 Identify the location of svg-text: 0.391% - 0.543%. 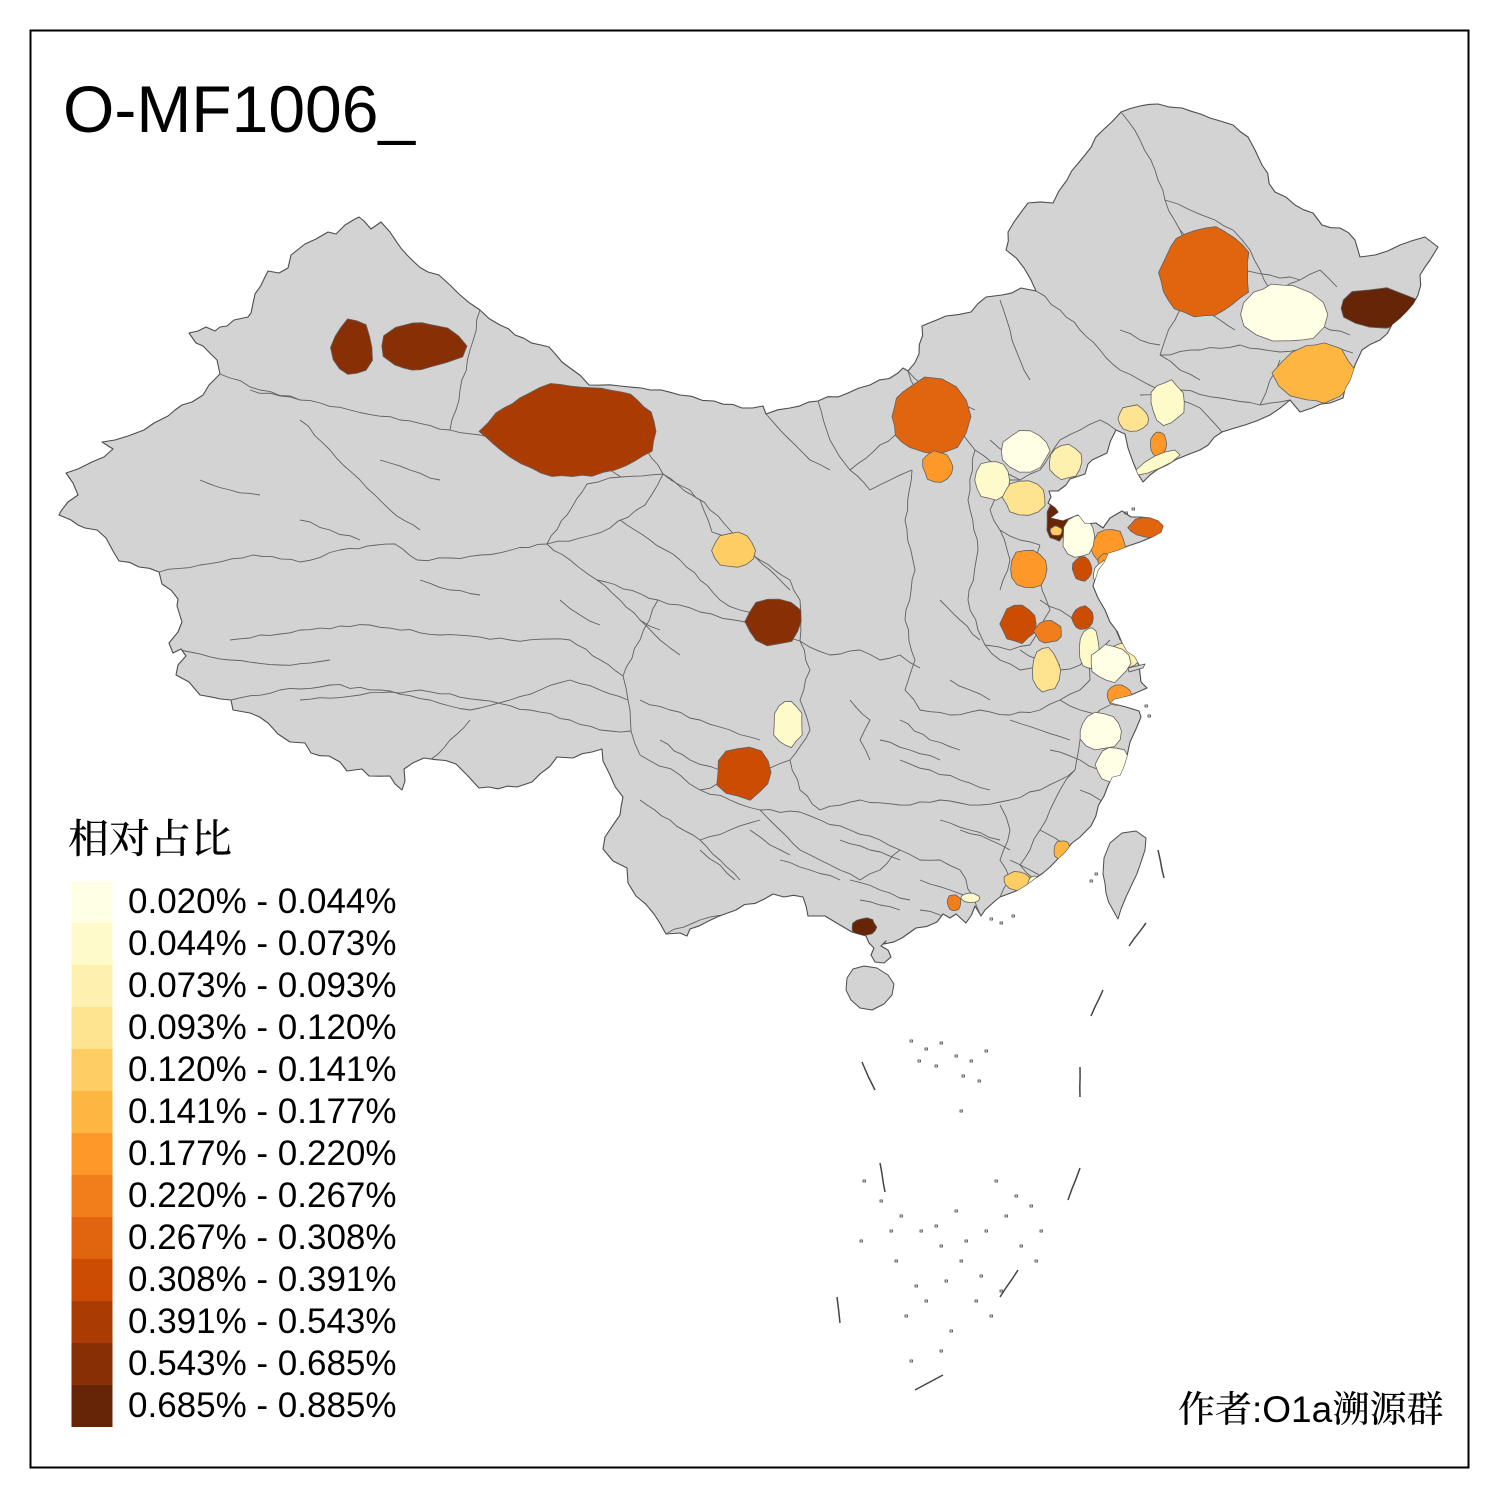
(262, 1321).